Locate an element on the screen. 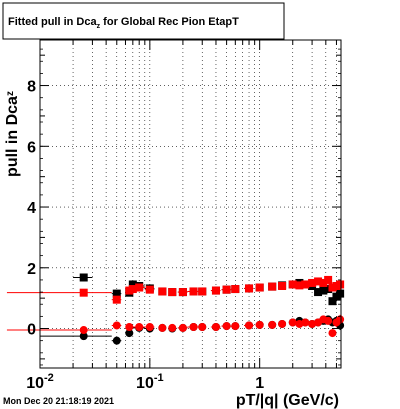 The width and height of the screenshot is (400, 409). y-tick-label: 6 is located at coordinates (31, 147).